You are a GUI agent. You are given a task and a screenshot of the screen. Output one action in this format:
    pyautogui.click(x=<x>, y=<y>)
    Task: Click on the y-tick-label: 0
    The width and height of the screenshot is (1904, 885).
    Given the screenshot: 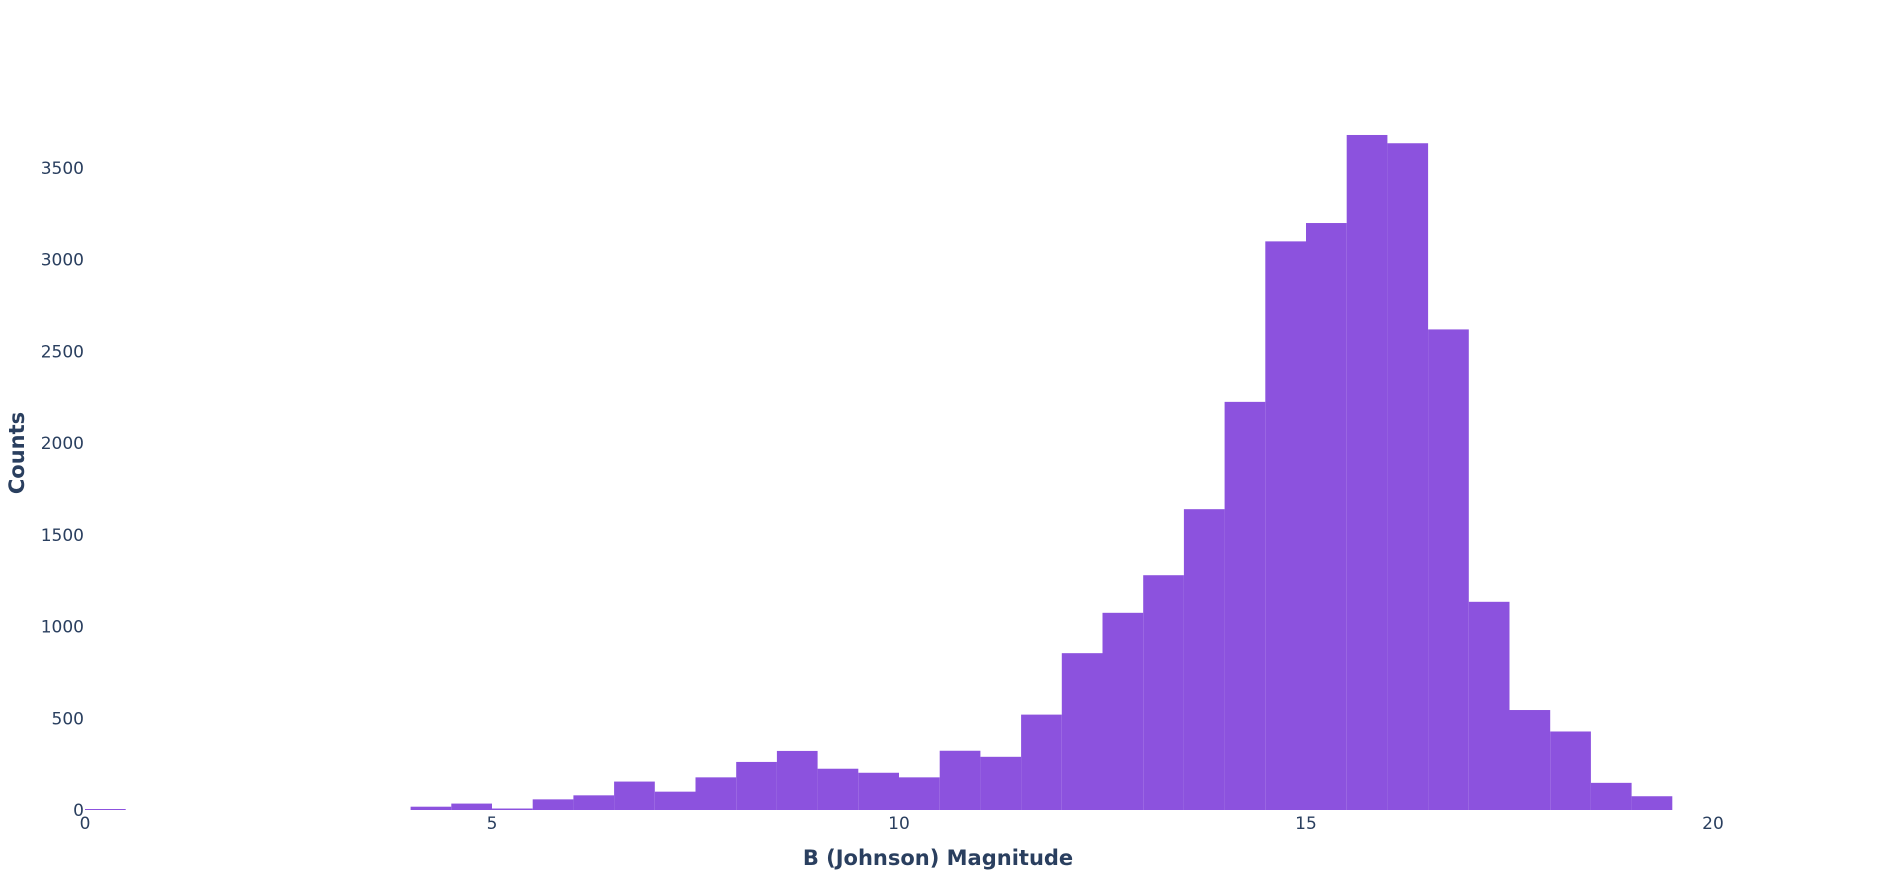 What is the action you would take?
    pyautogui.click(x=78, y=811)
    